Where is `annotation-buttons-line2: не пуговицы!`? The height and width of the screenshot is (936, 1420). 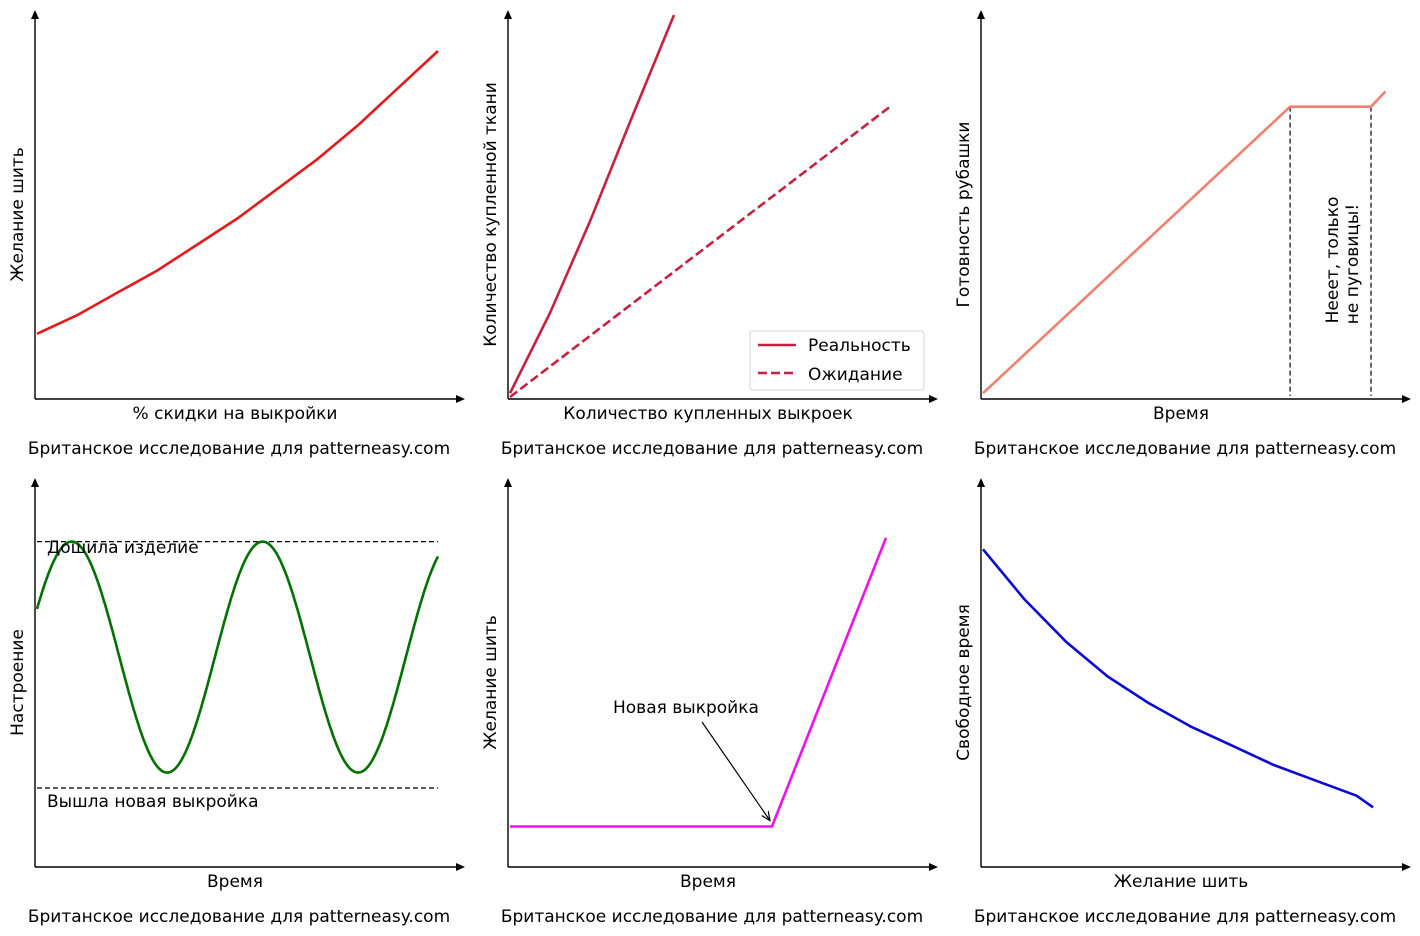
annotation-buttons-line2: не пуговицы! is located at coordinates (1353, 264).